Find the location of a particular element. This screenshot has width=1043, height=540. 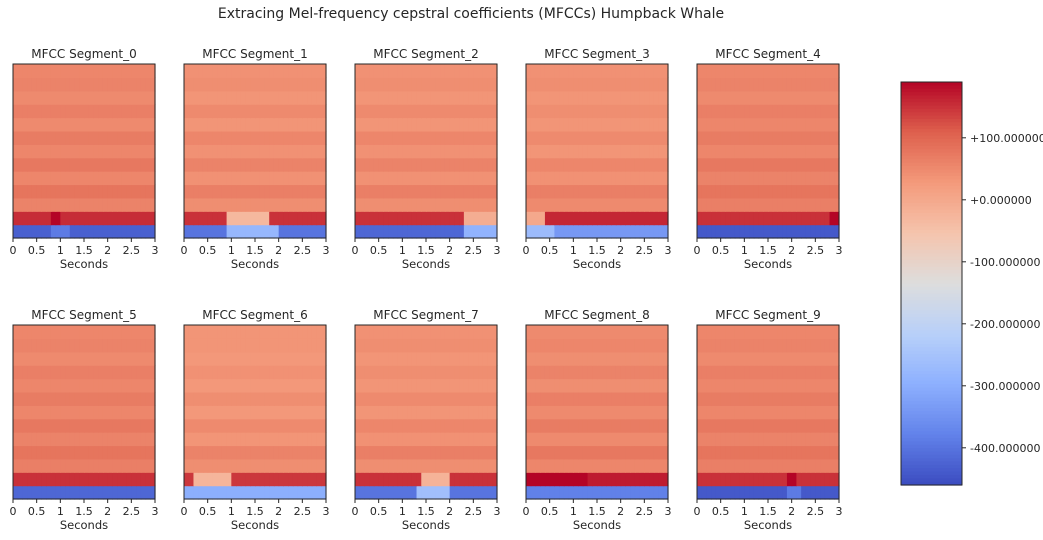

x-tick-label: 0.5 is located at coordinates (379, 250).